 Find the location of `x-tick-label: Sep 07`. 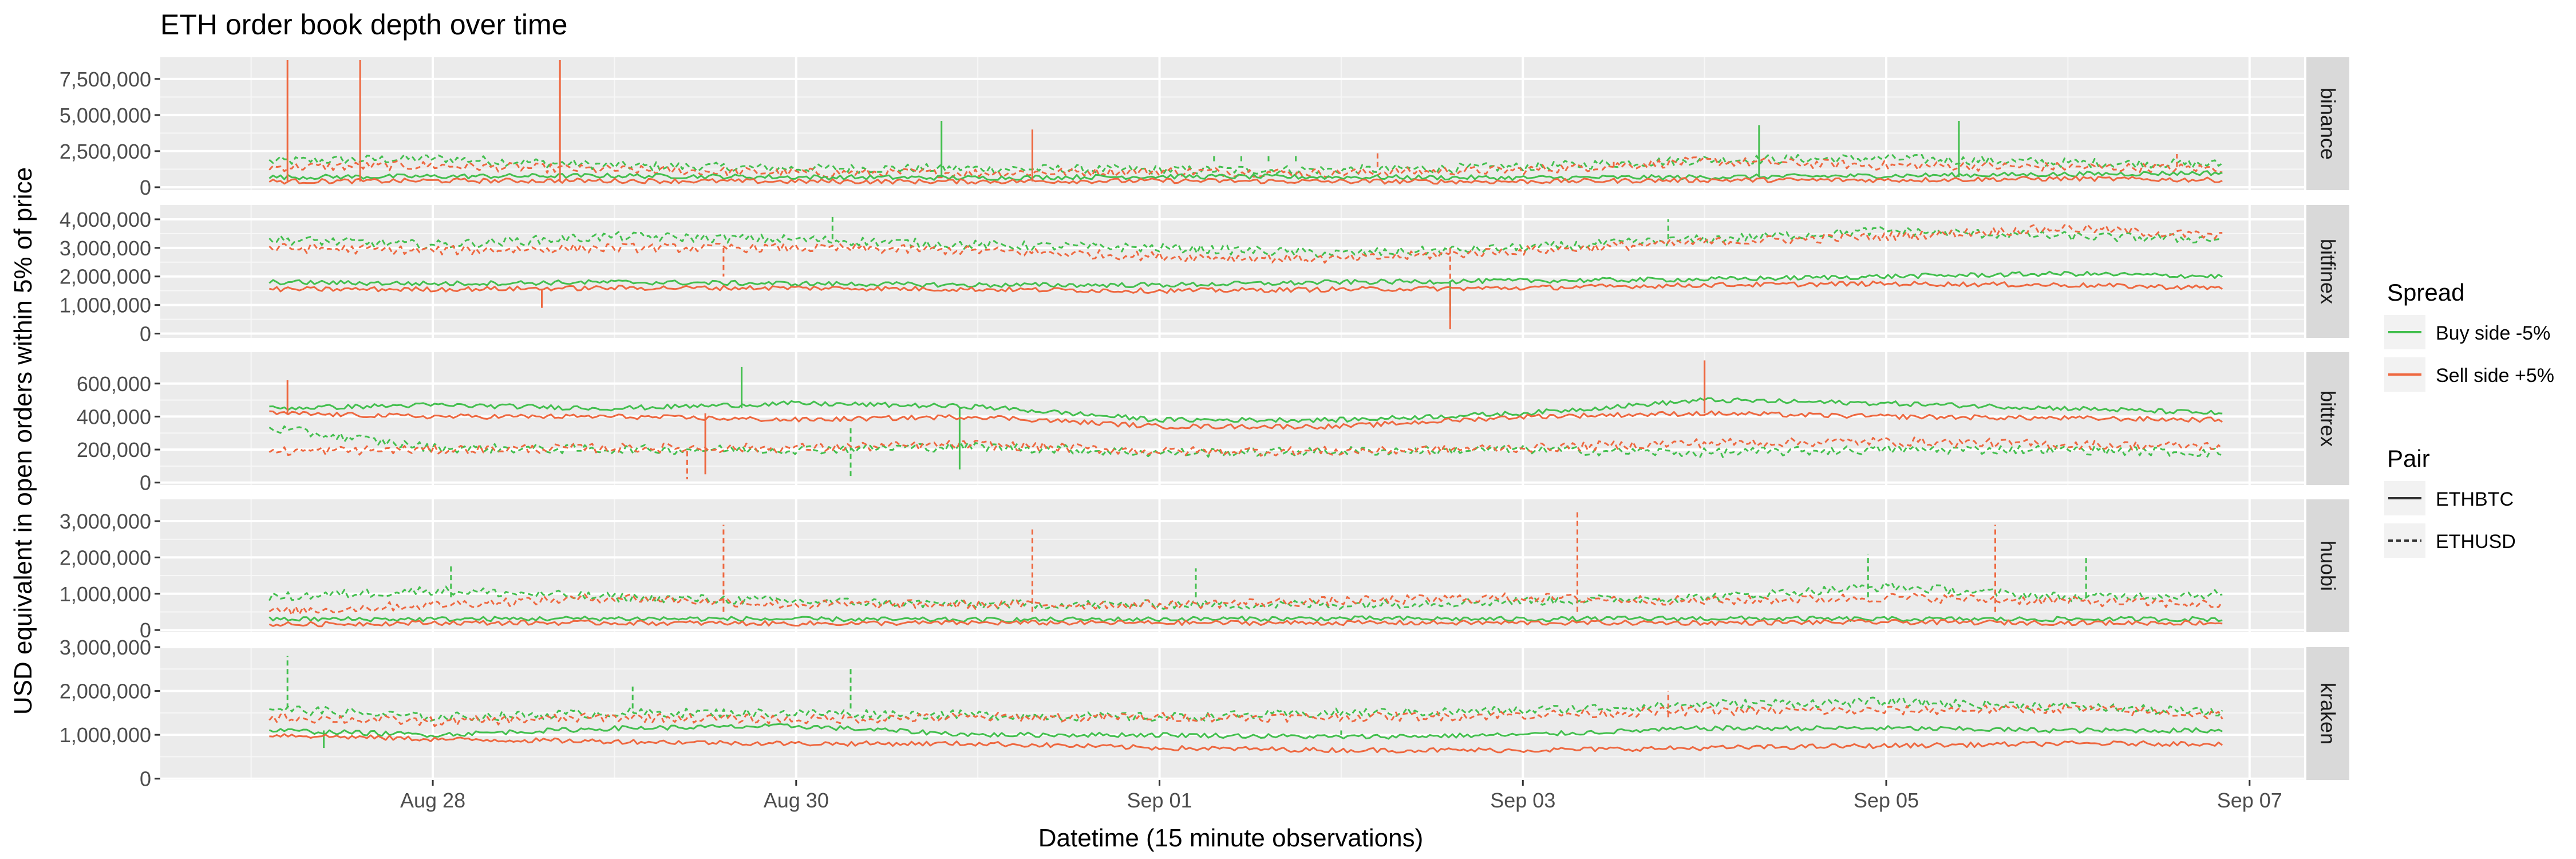

x-tick-label: Sep 07 is located at coordinates (2249, 800).